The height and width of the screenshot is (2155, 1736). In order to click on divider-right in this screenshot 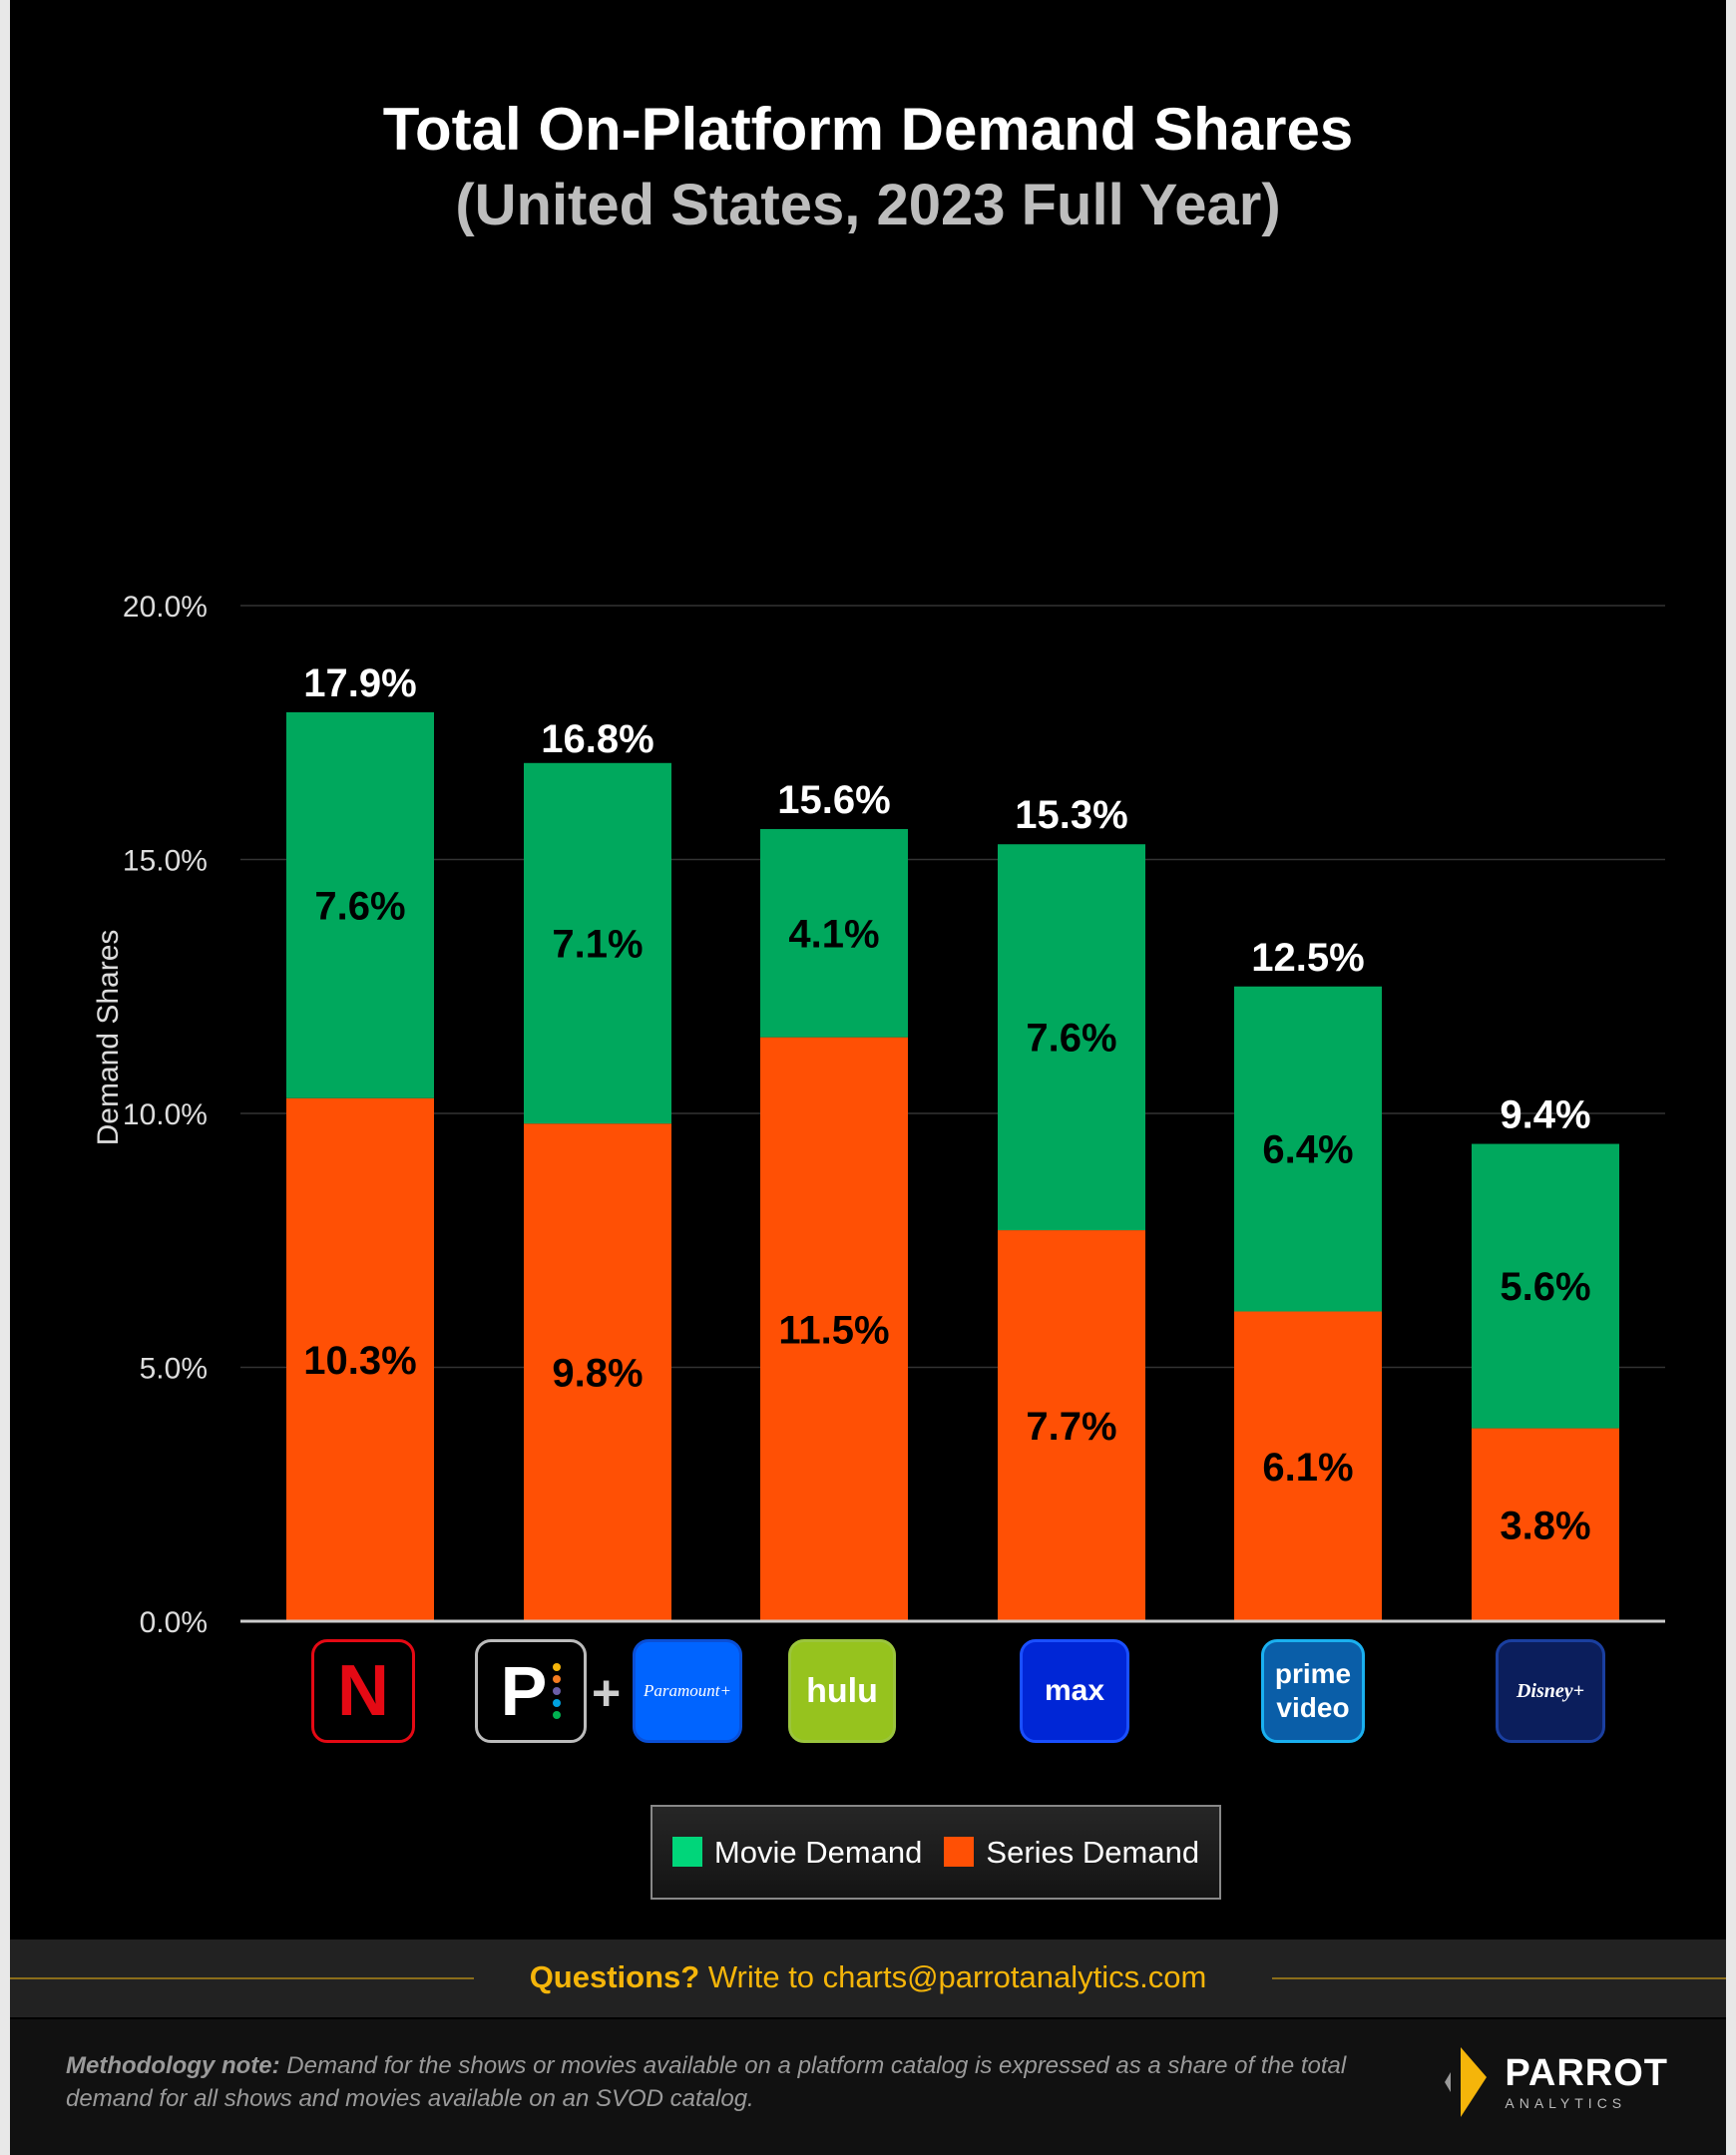, I will do `click(1499, 1978)`.